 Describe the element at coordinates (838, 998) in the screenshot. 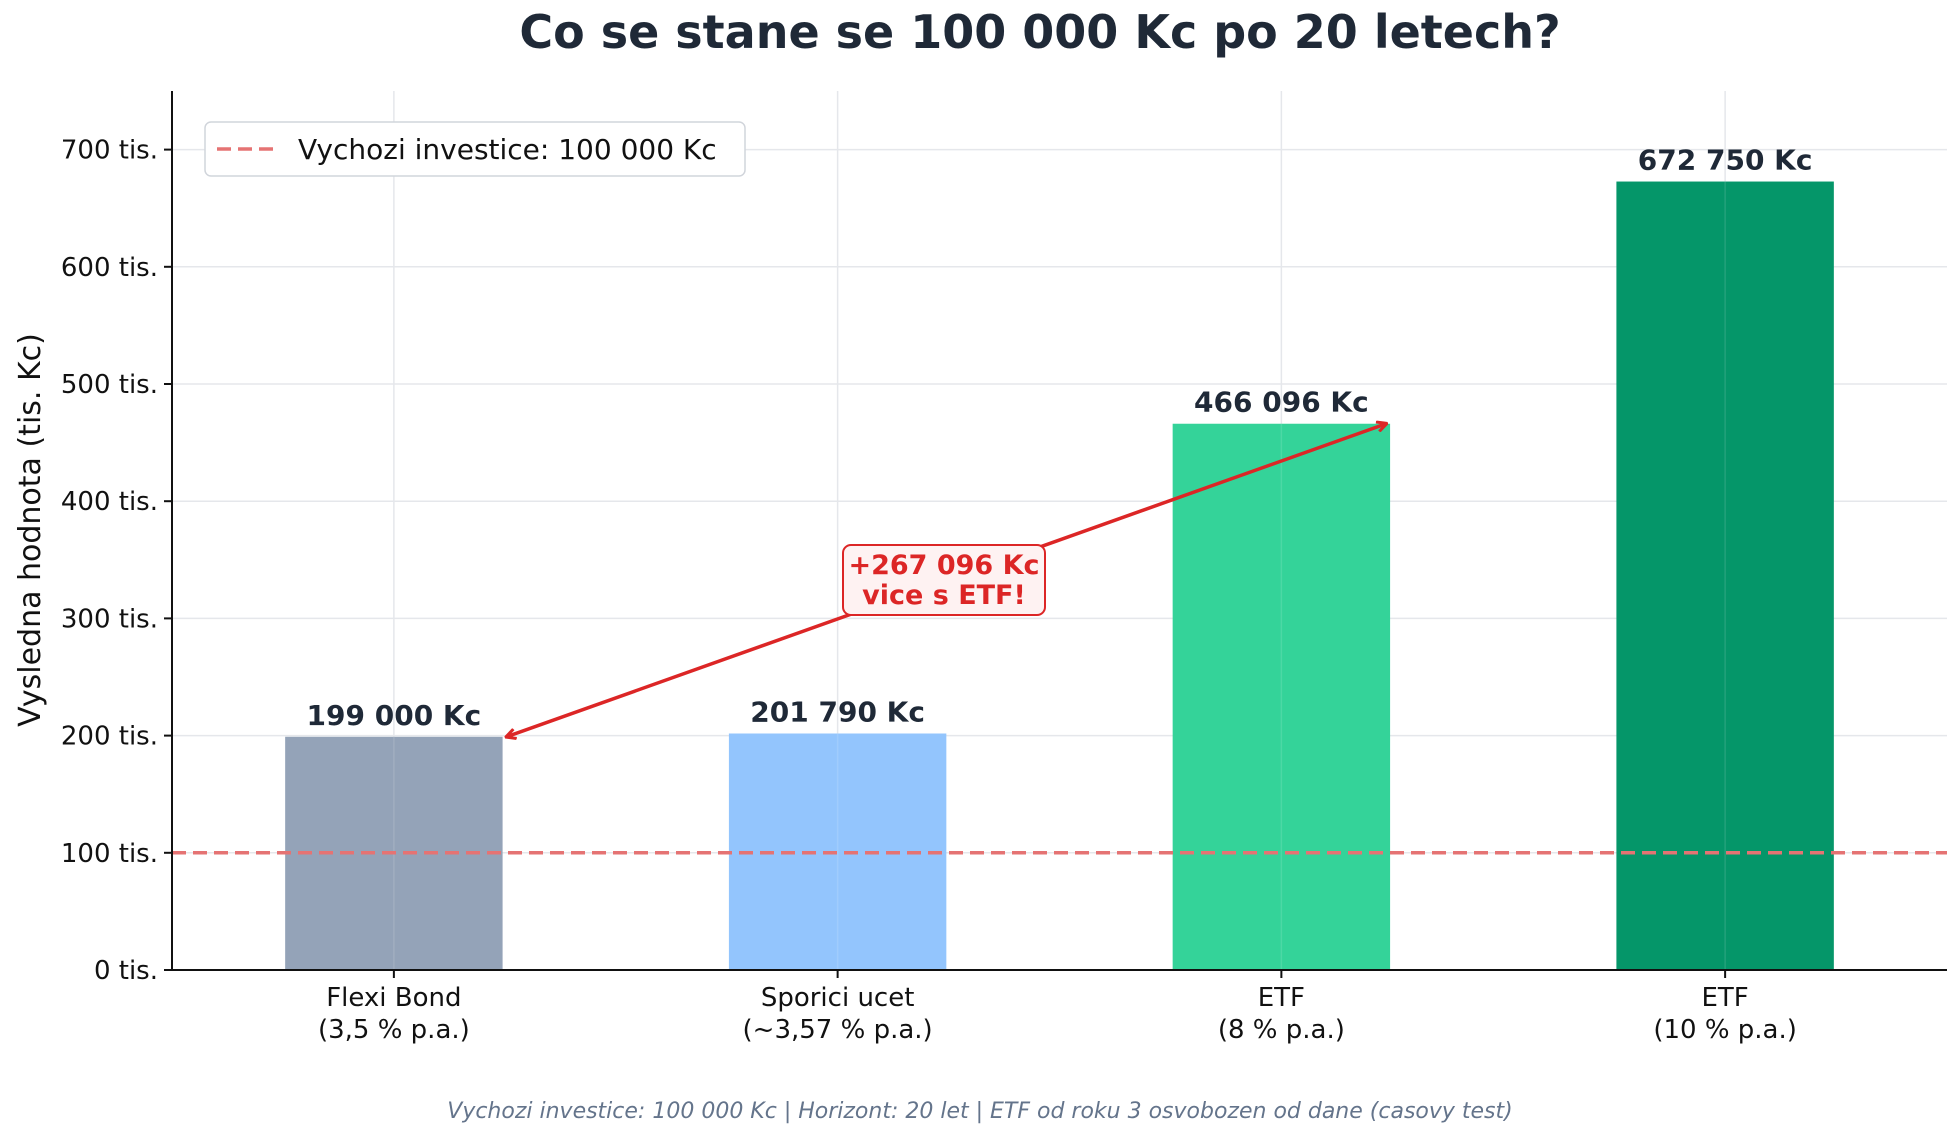

I see `x-tick-label-line: Sporici ucet` at that location.